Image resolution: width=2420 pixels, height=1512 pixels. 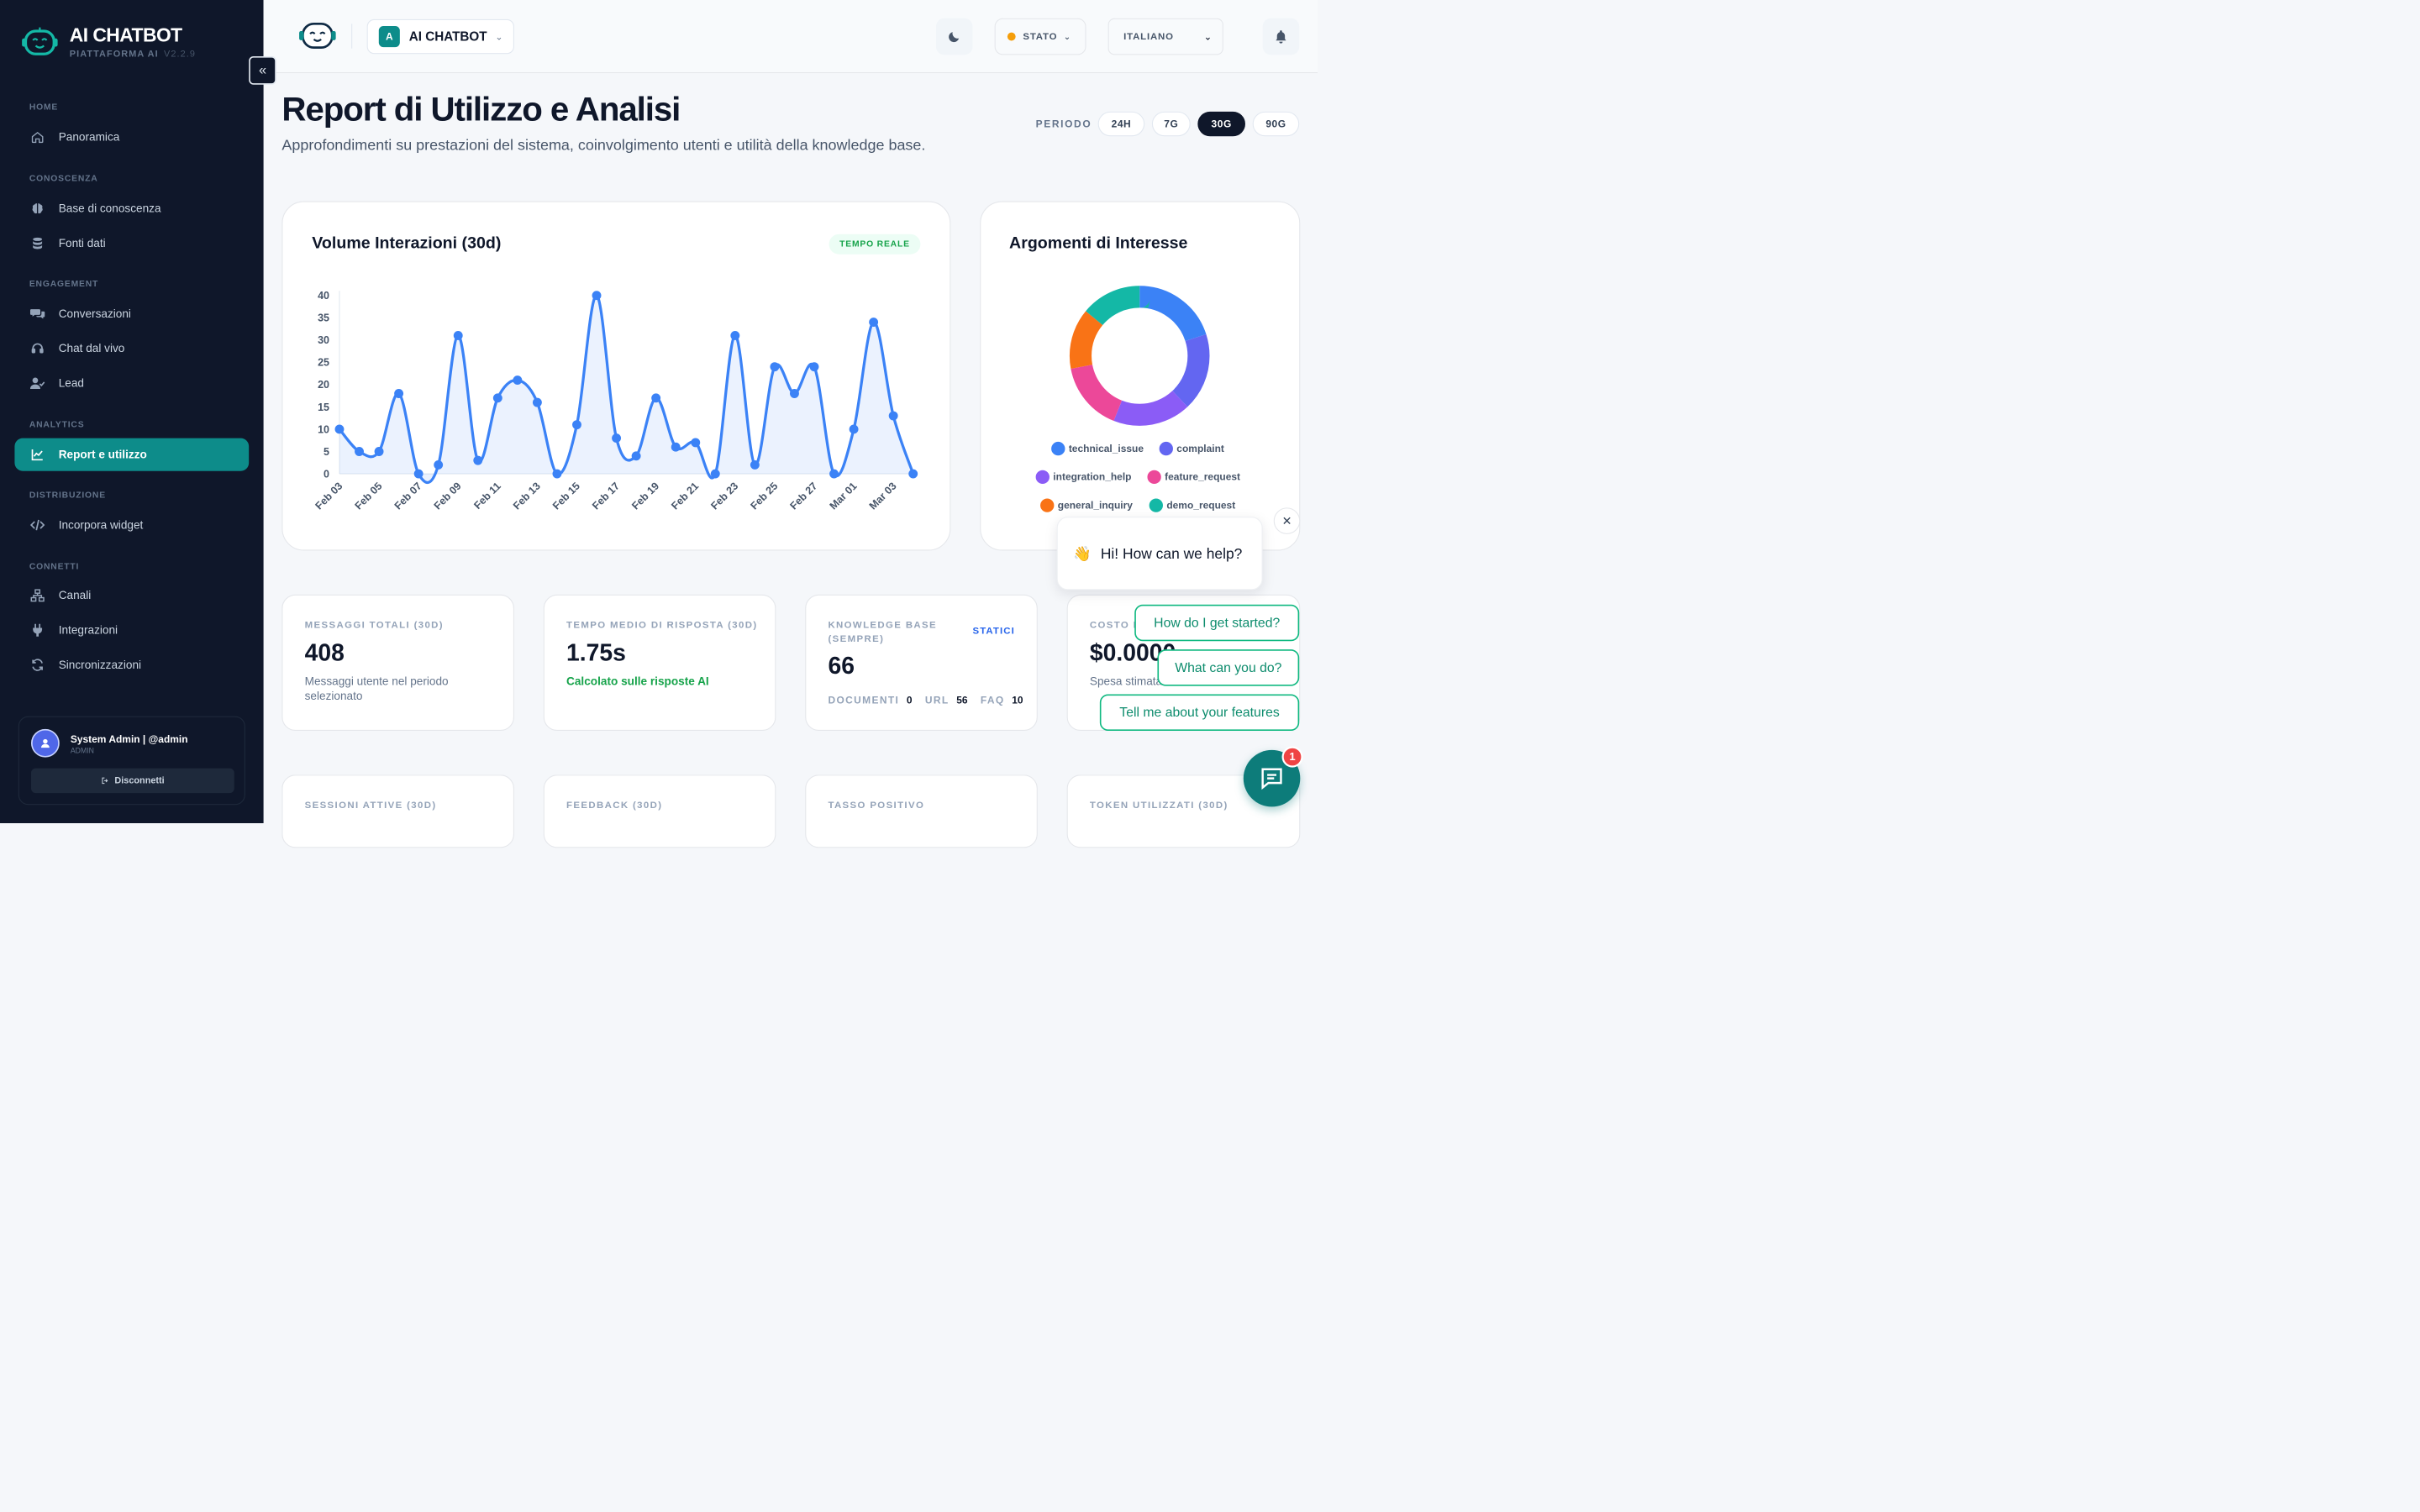 I want to click on brand-title: AI CHATBOT, so click(x=125, y=35).